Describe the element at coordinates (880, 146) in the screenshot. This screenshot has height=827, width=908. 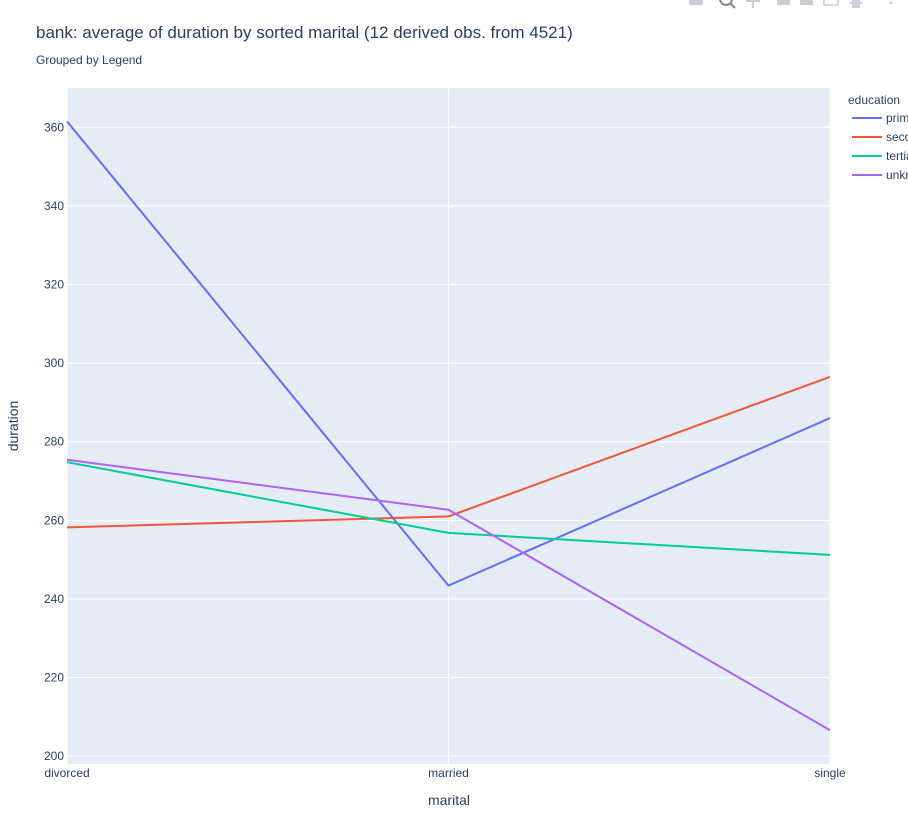
I see `legend-entries: primary secondary tertiary unknown` at that location.